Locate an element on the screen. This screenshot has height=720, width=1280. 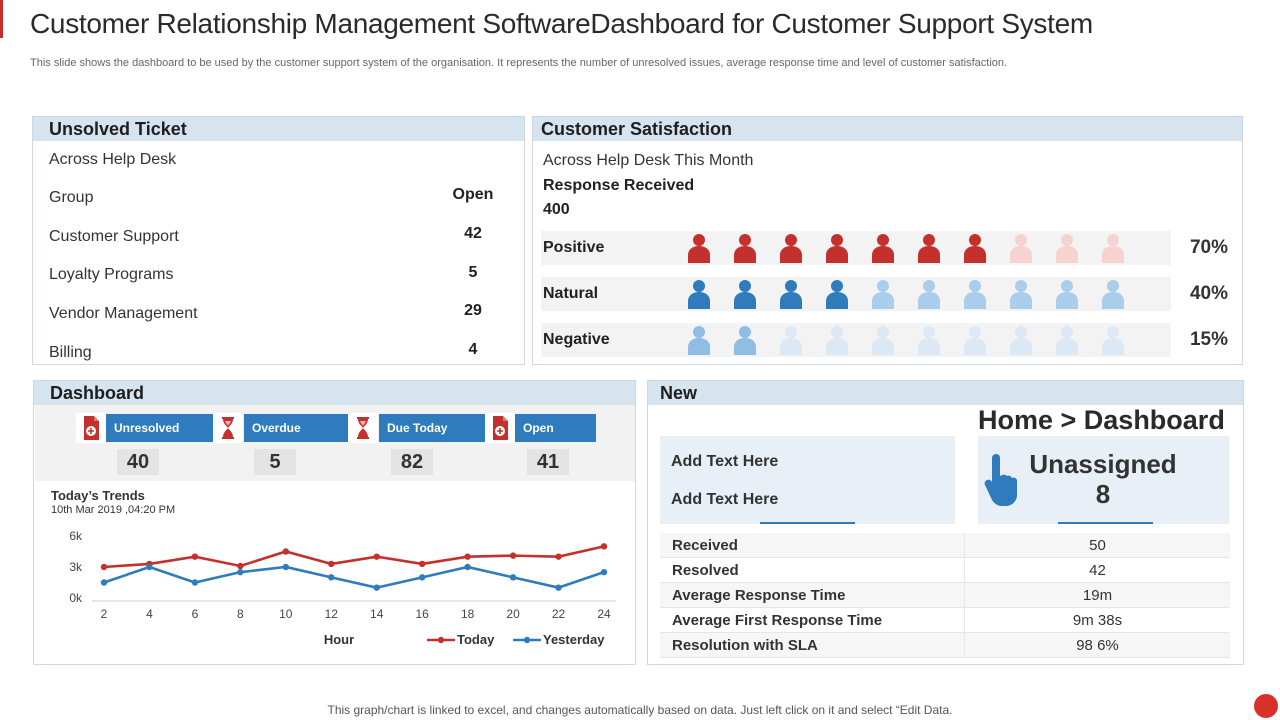
ticket-group-label: Loyalty Programs is located at coordinates (111, 274).